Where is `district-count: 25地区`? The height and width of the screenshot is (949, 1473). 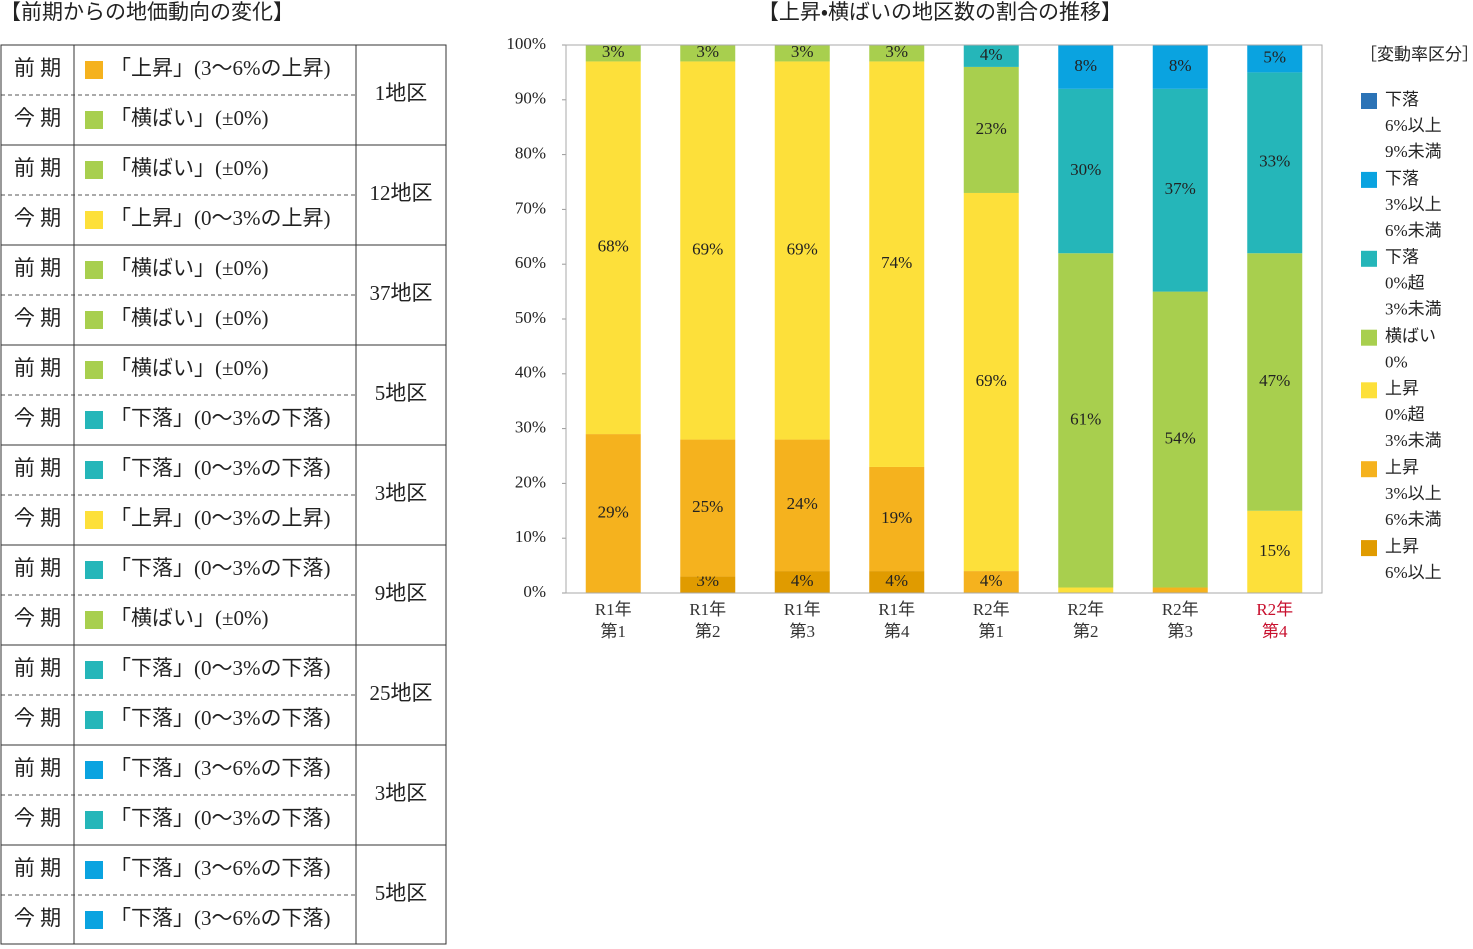
district-count: 25地区 is located at coordinates (401, 693).